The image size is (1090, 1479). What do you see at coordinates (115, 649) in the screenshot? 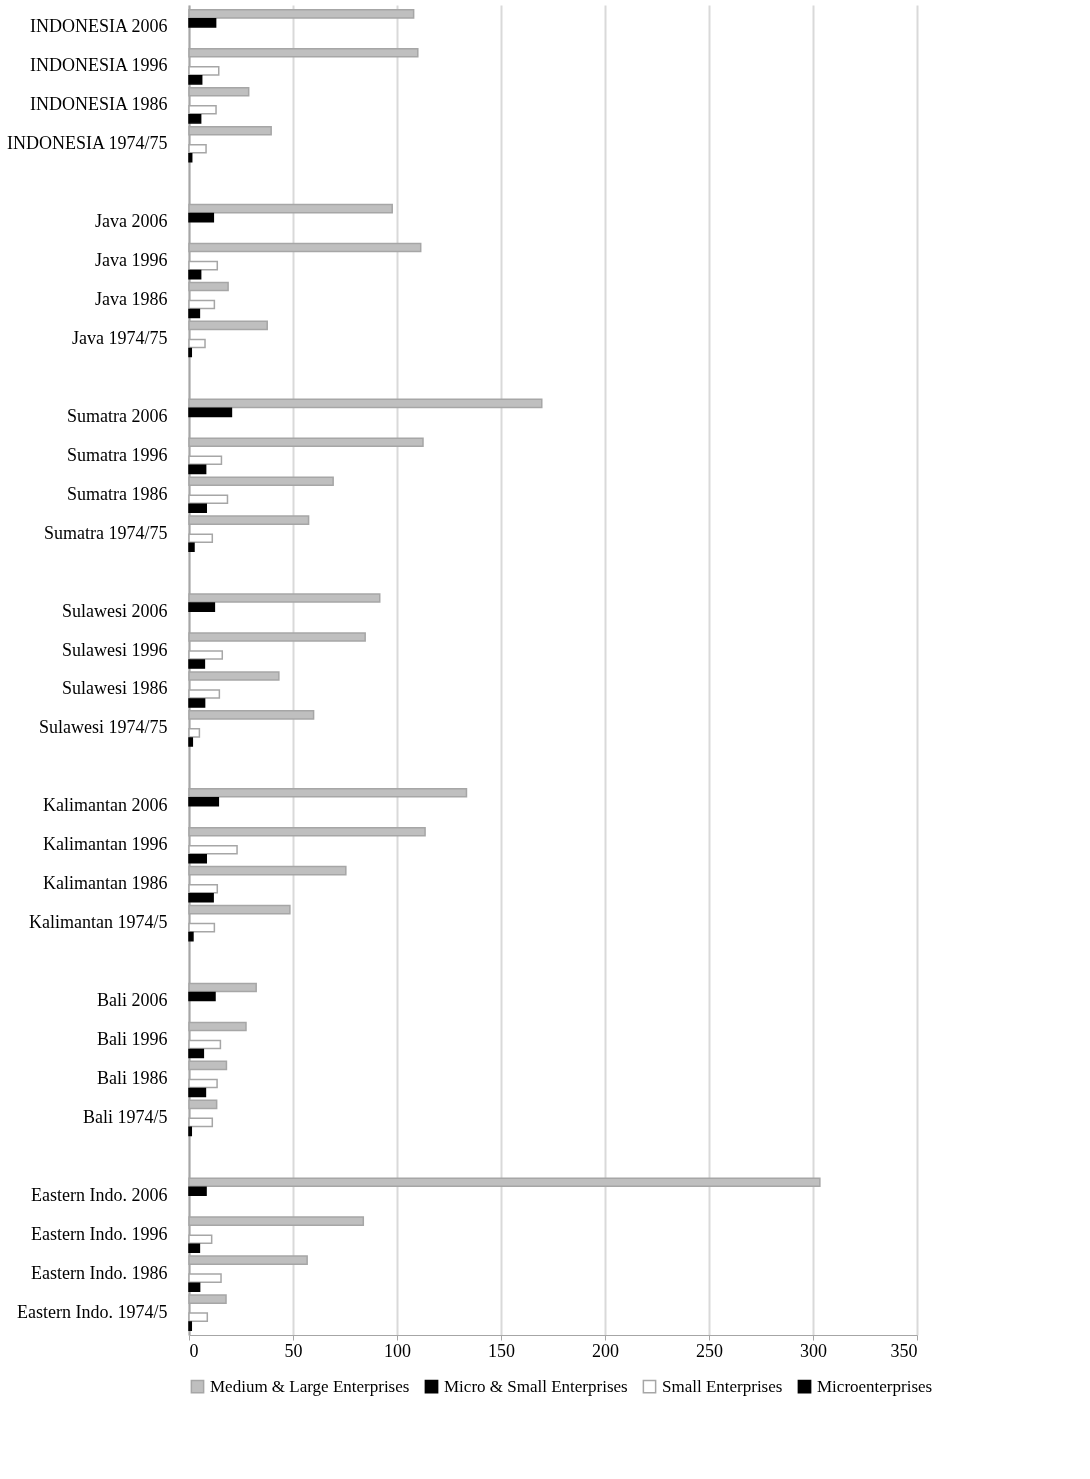
I see `y-tick-label: Sulawesi 1996` at bounding box center [115, 649].